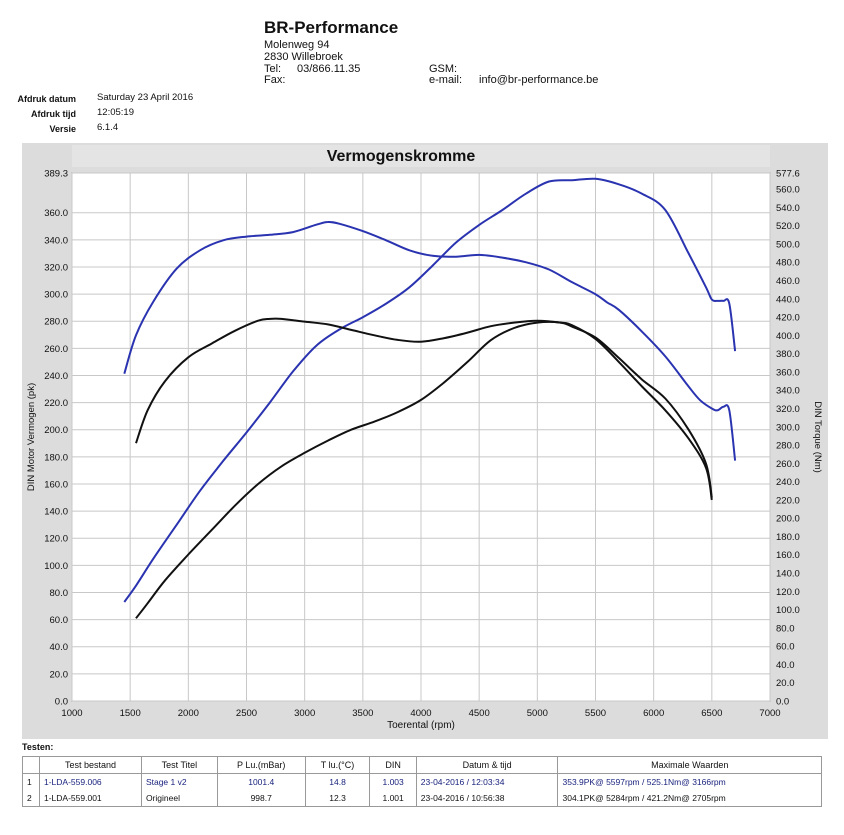  What do you see at coordinates (297, 45) in the screenshot?
I see `address-street: Molenweg 94` at bounding box center [297, 45].